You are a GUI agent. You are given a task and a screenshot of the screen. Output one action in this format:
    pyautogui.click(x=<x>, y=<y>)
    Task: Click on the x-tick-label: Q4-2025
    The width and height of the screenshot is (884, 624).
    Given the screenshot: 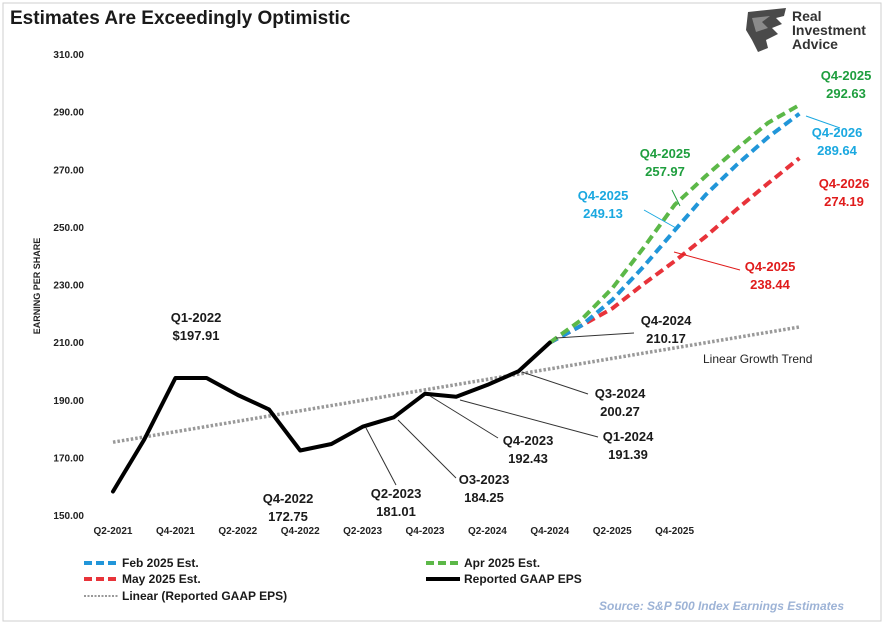 What is the action you would take?
    pyautogui.click(x=674, y=531)
    